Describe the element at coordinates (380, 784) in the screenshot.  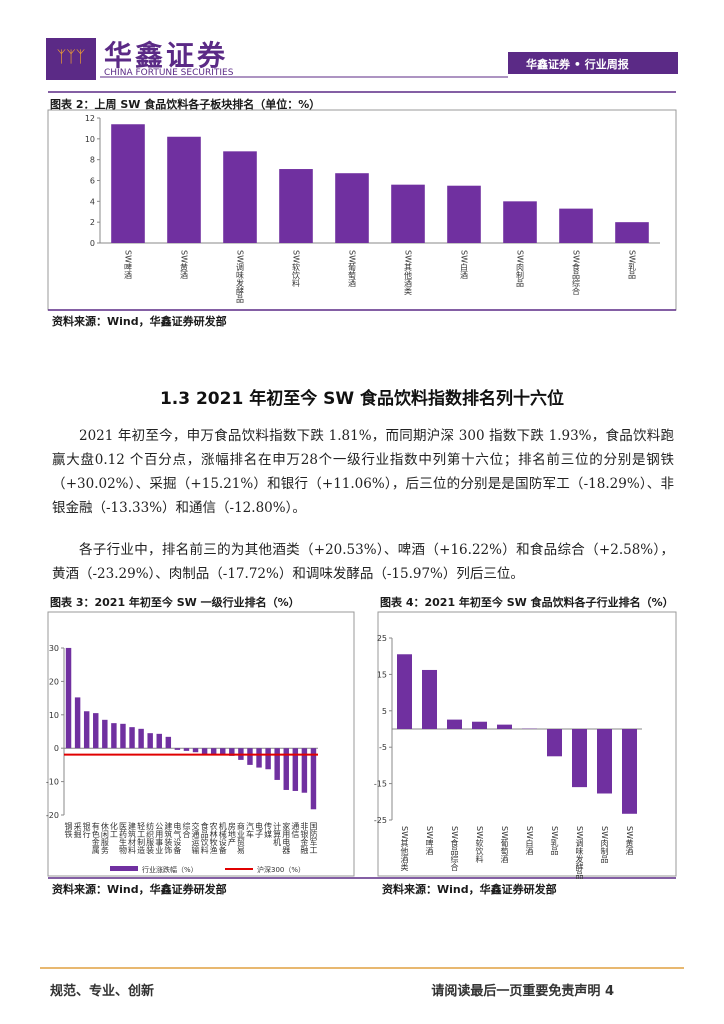
I see `y-tick-label: -15` at that location.